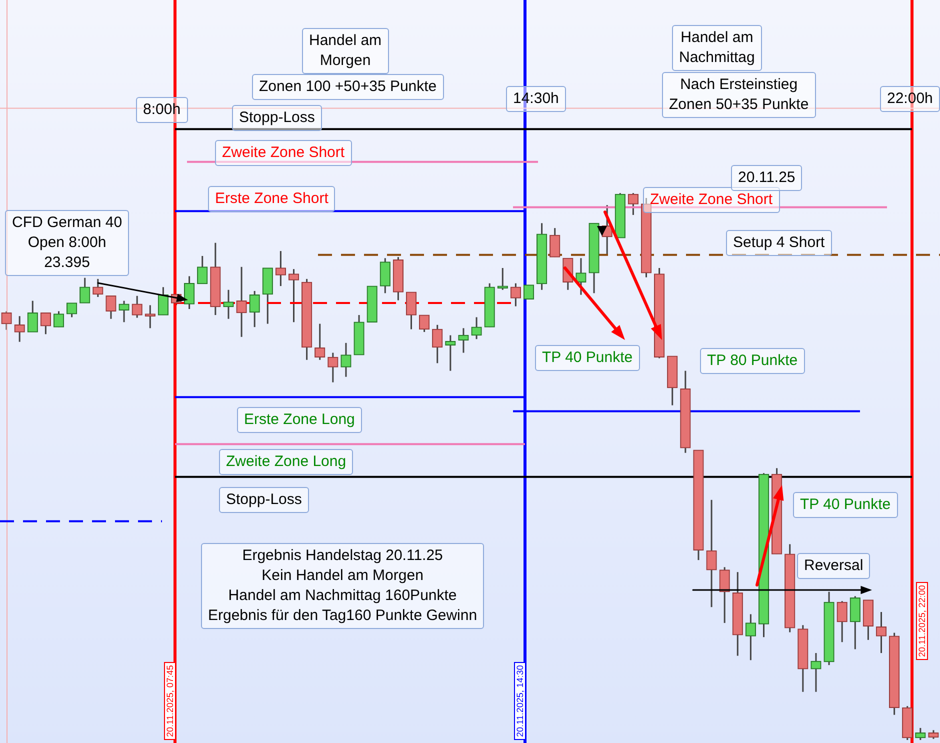 The height and width of the screenshot is (743, 940). What do you see at coordinates (779, 243) in the screenshot?
I see `ref-line-label: Setup 4 Short` at bounding box center [779, 243].